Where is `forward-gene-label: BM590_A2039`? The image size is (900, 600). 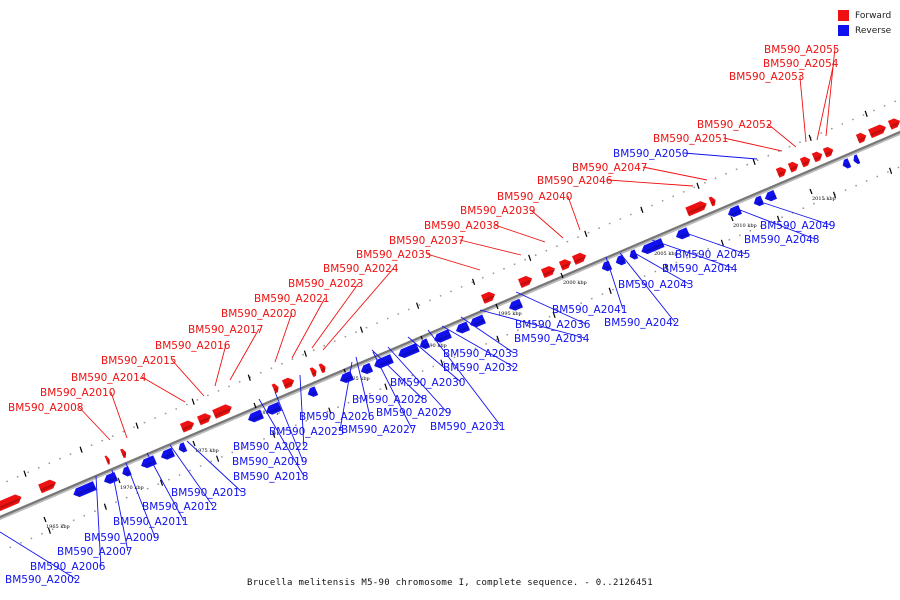 forward-gene-label: BM590_A2039 is located at coordinates (497, 211).